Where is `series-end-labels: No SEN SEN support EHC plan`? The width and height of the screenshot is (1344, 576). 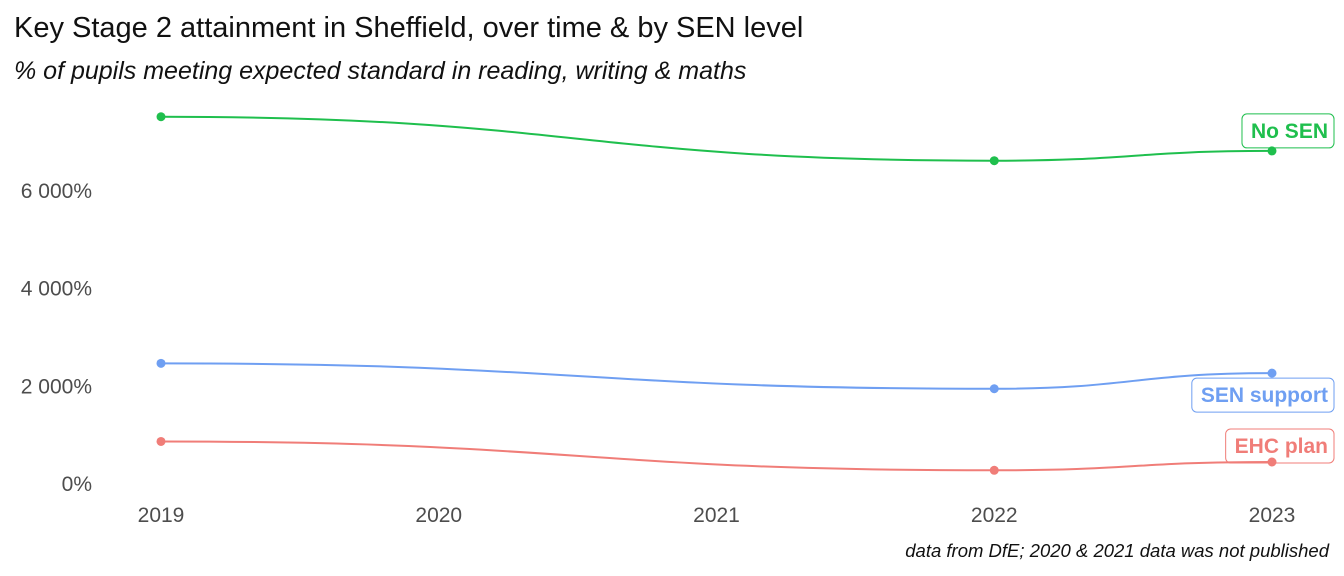
series-end-labels: No SEN SEN support EHC plan is located at coordinates (1263, 288).